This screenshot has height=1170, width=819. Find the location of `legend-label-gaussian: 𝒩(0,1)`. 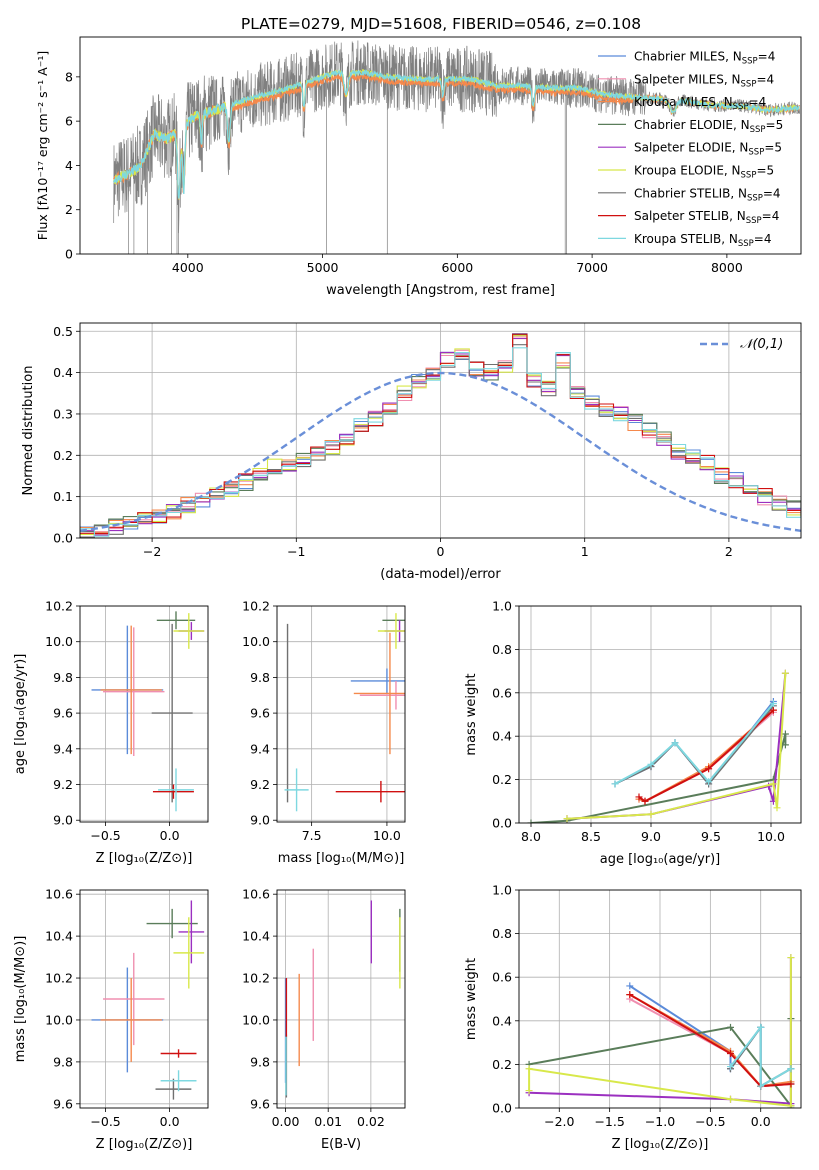

legend-label-gaussian: 𝒩(0,1) is located at coordinates (761, 344).